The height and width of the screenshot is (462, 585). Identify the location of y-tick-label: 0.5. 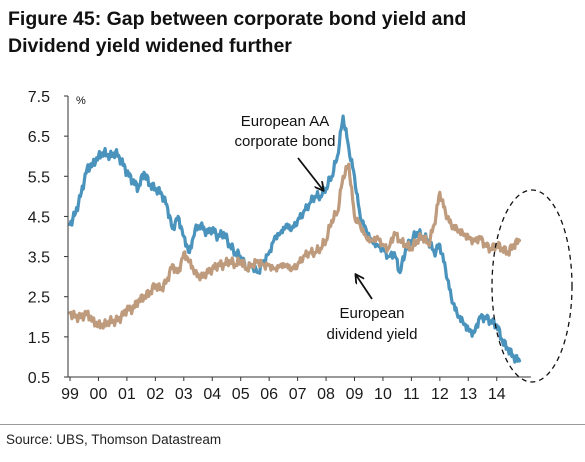
(39, 378).